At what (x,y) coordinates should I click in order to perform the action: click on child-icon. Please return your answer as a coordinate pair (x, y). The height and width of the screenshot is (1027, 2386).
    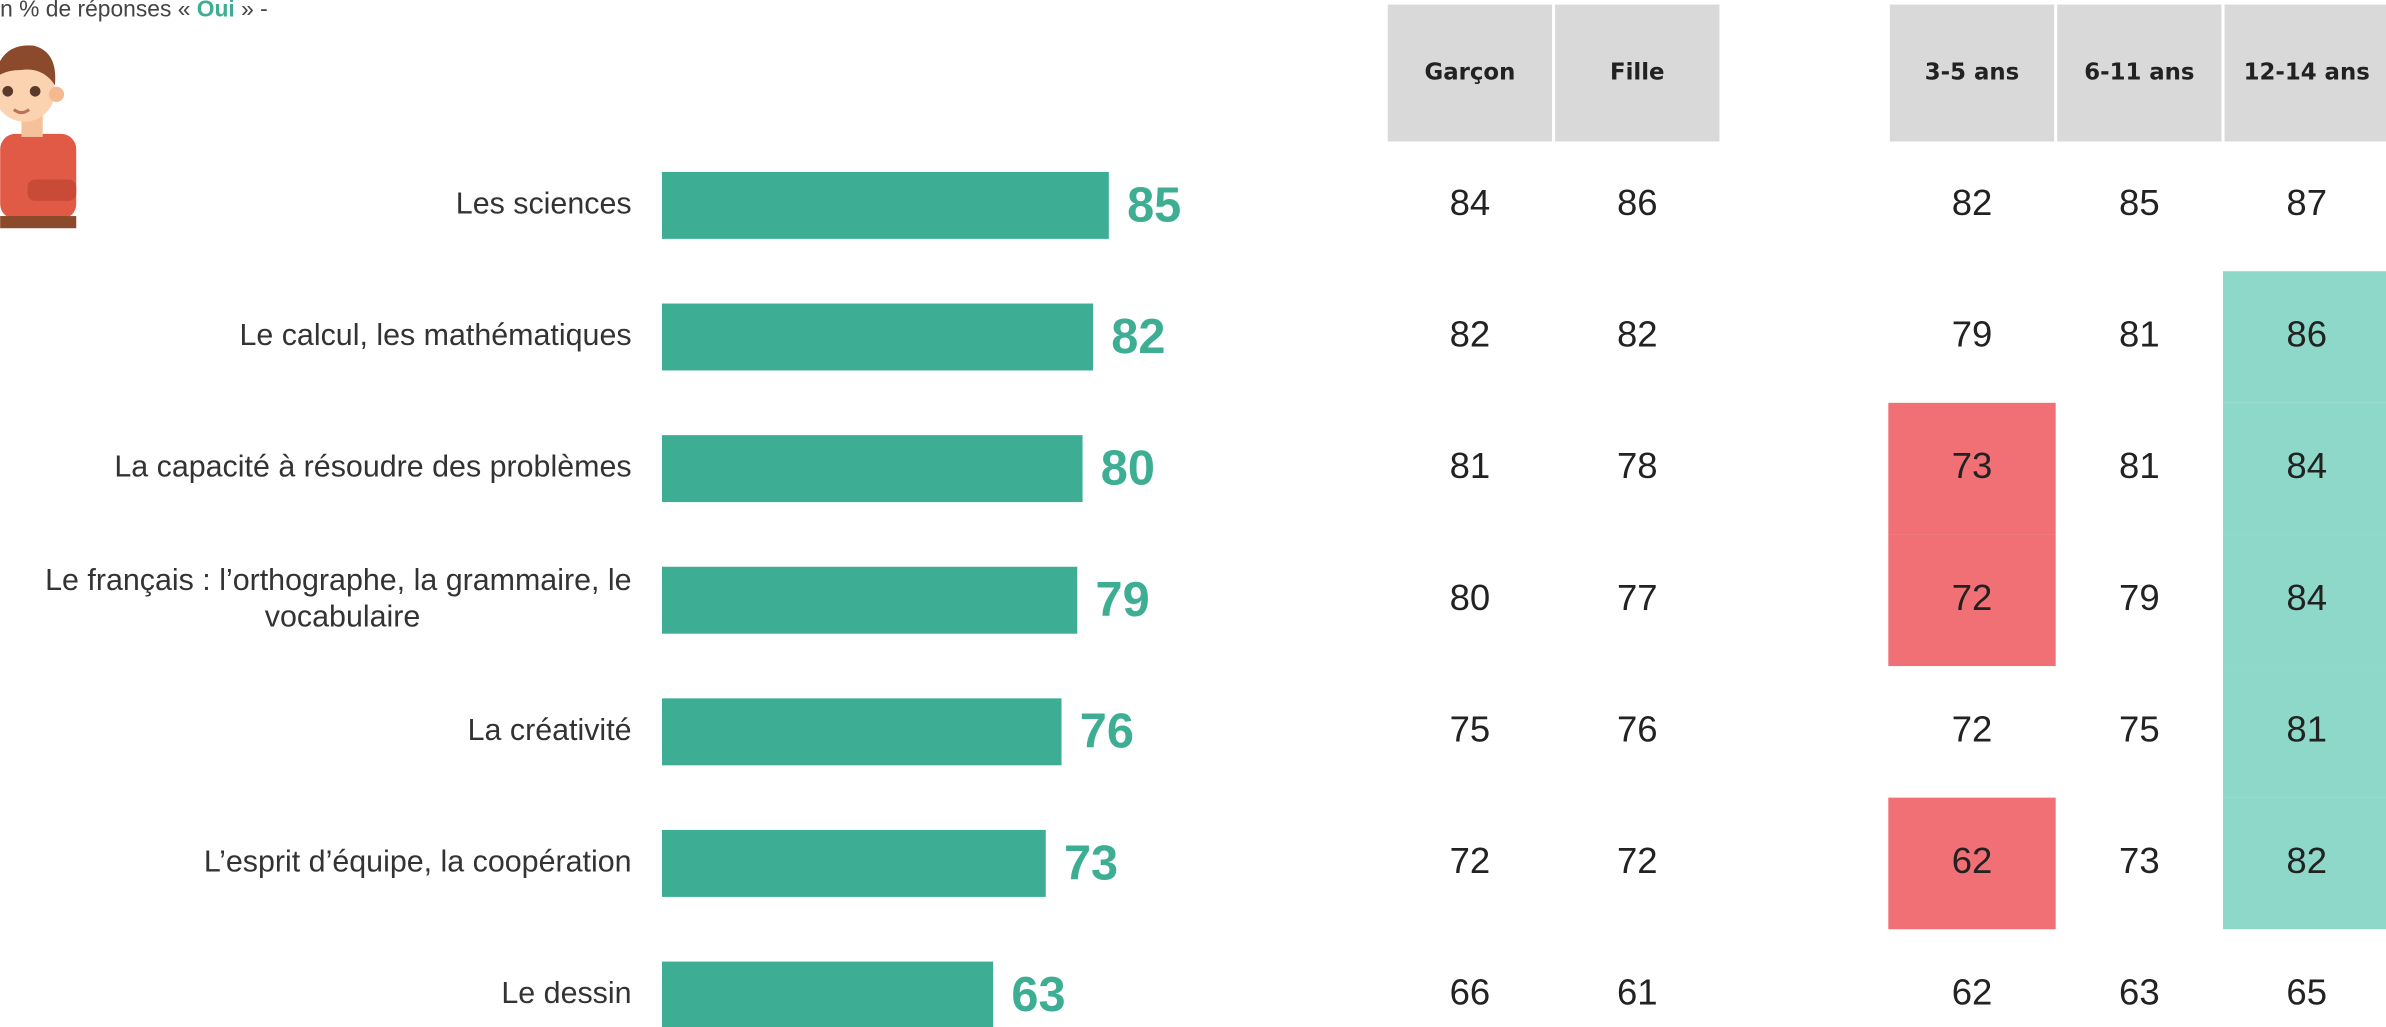
    Looking at the image, I should click on (38, 136).